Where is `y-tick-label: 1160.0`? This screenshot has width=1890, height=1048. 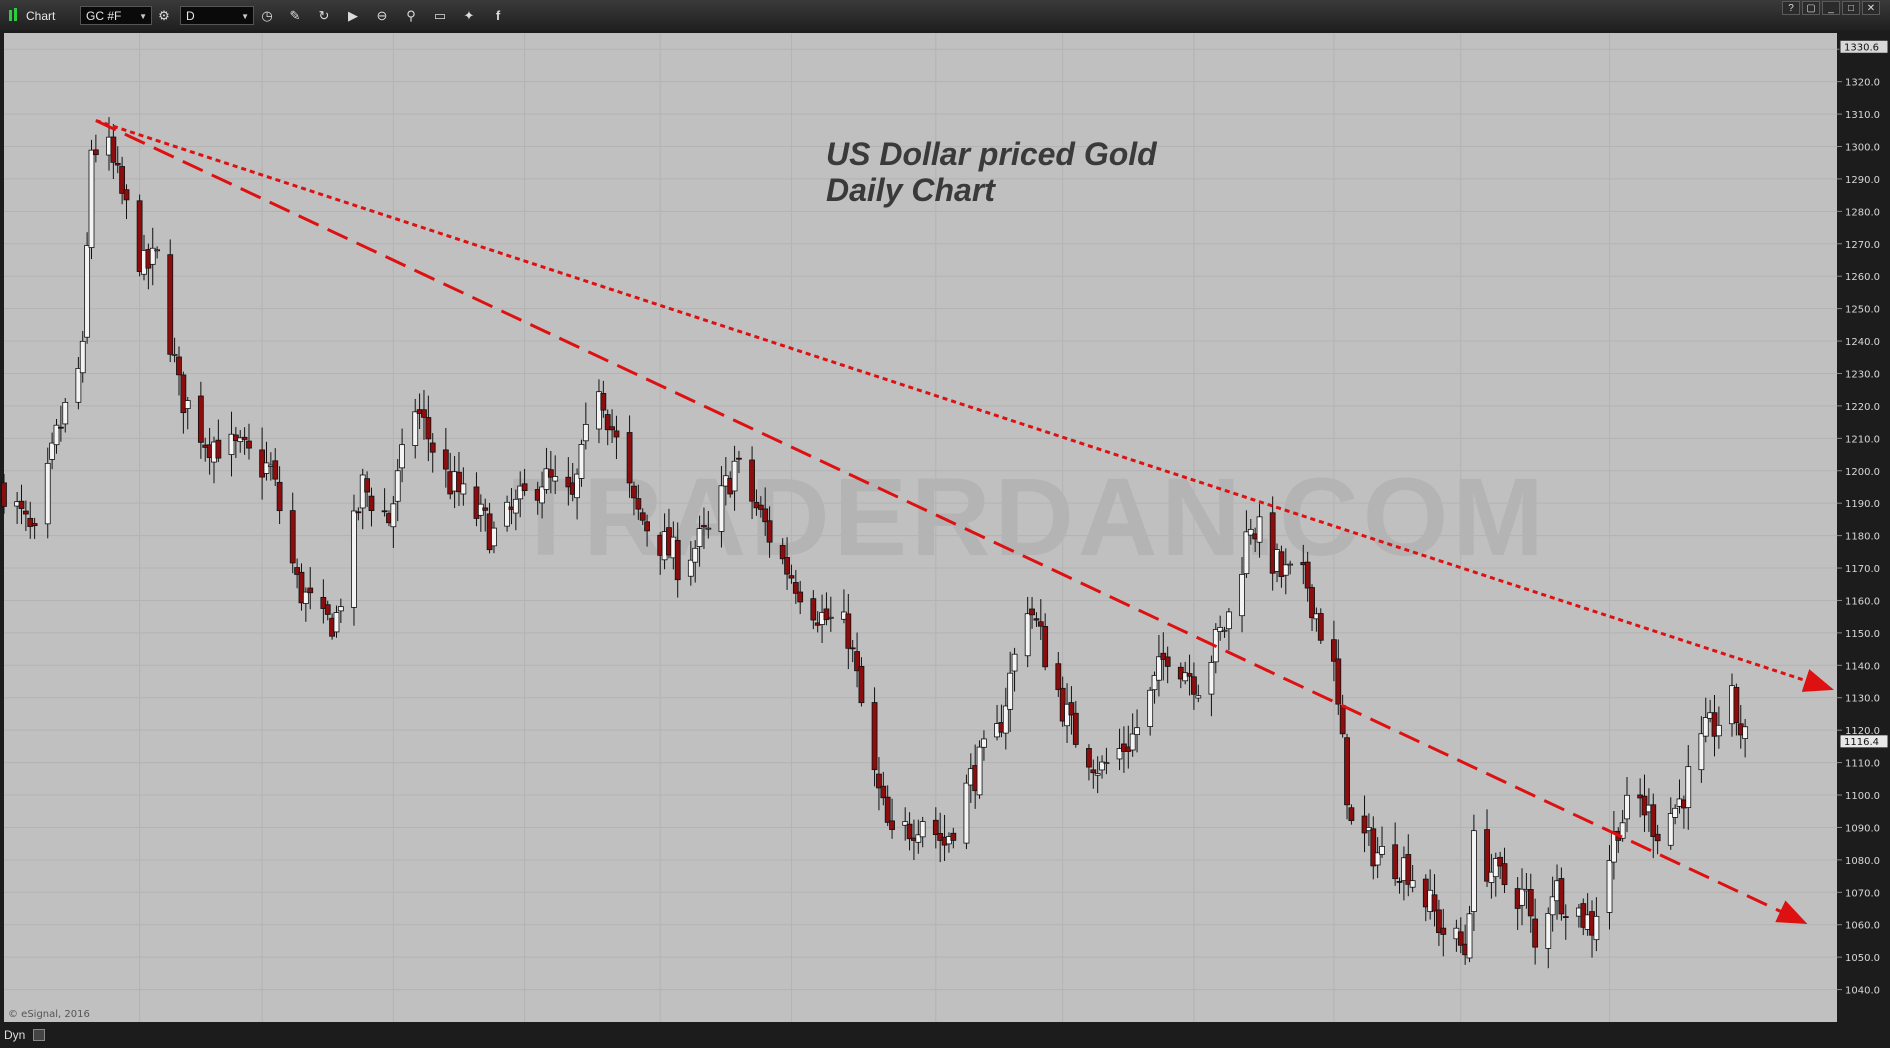 y-tick-label: 1160.0 is located at coordinates (1862, 601).